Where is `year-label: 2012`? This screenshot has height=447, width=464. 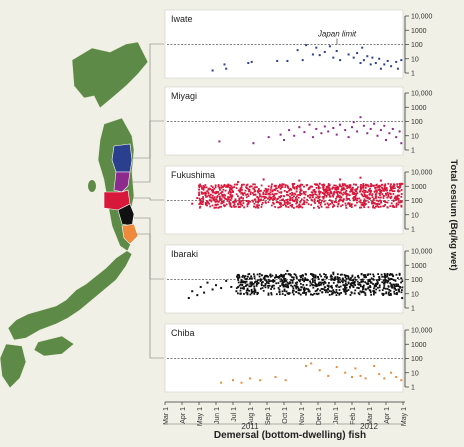 year-label: 2012 is located at coordinates (369, 426).